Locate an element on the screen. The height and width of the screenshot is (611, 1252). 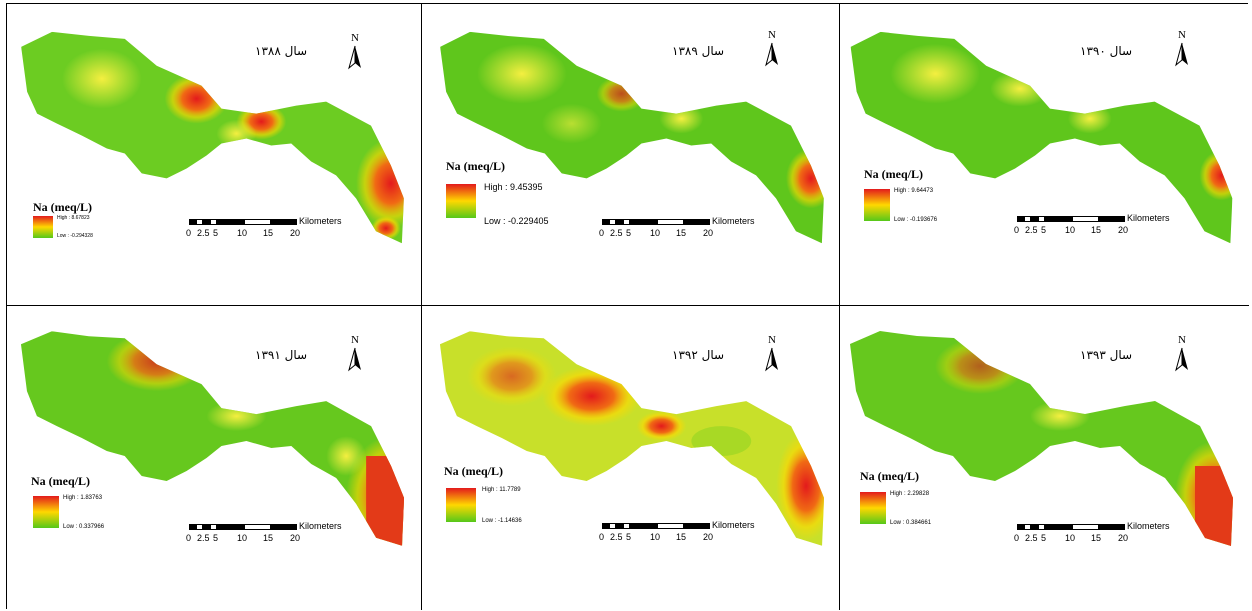
legend-high: High : 9.45395 is located at coordinates (513, 187).